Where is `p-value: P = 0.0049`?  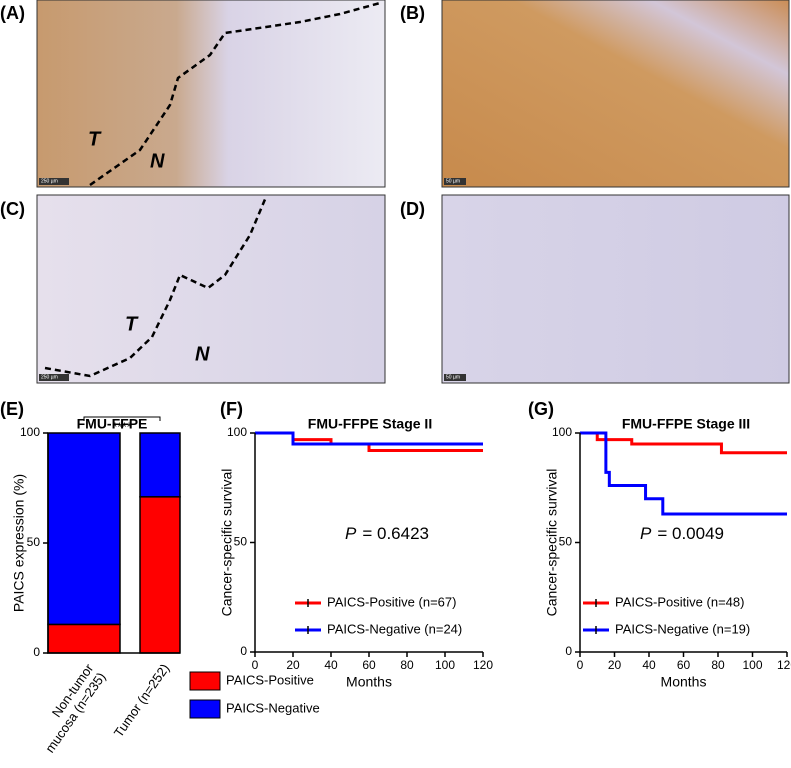 p-value: P = 0.0049 is located at coordinates (682, 533).